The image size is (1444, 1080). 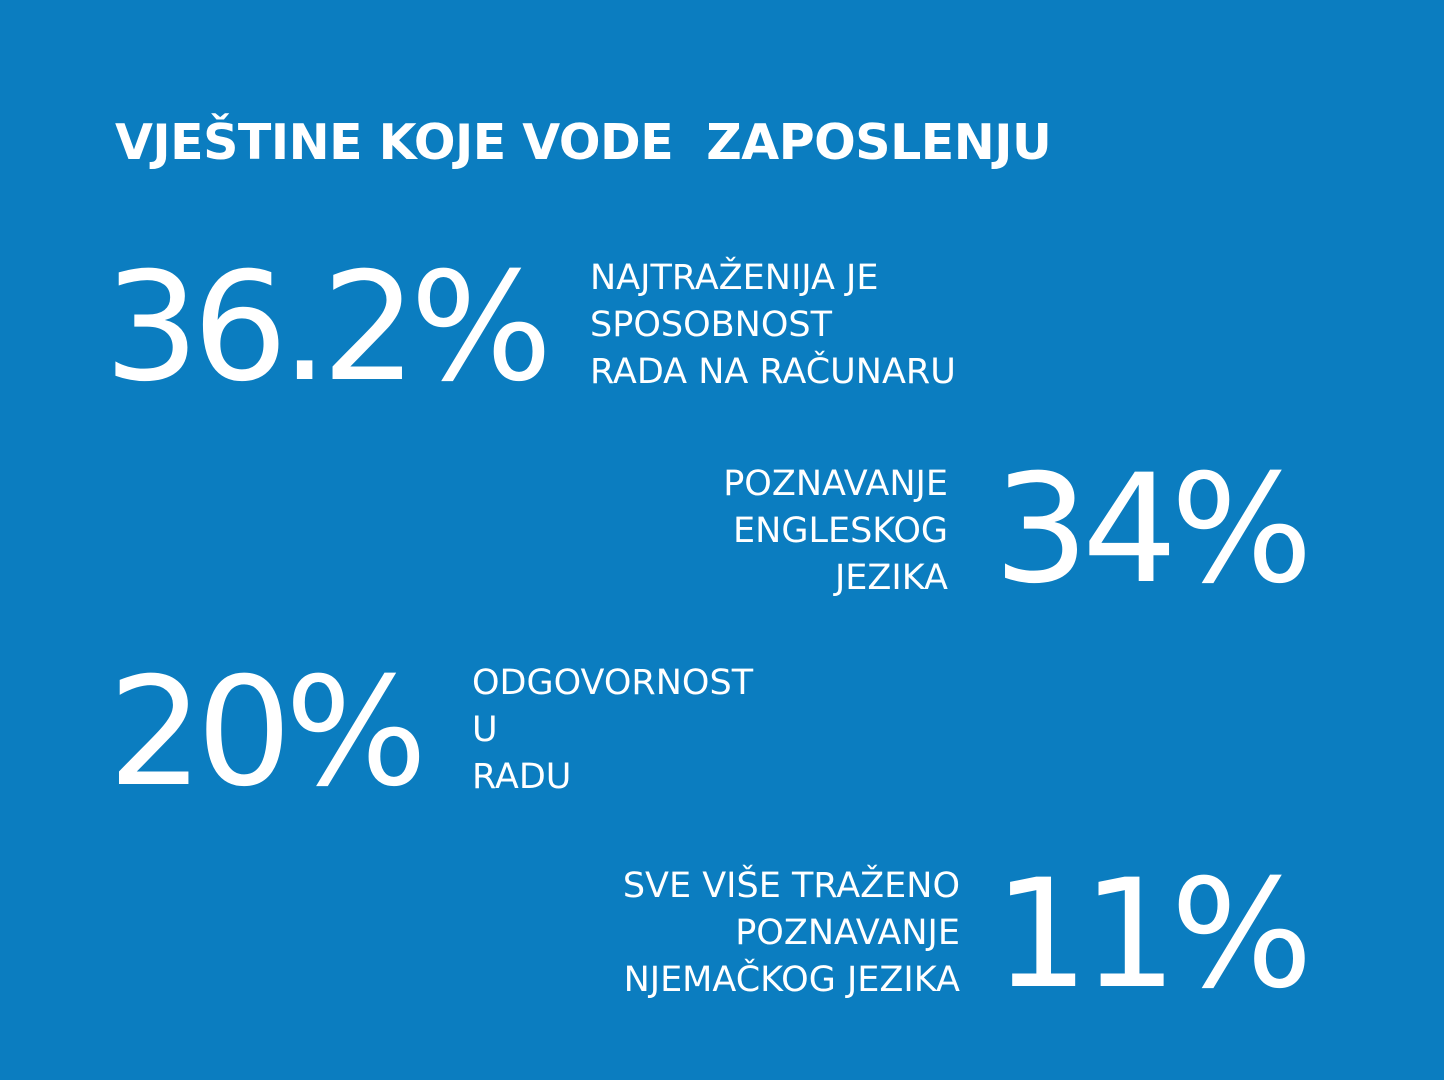 What do you see at coordinates (267, 733) in the screenshot?
I see `stat-value-responsibility: 20%` at bounding box center [267, 733].